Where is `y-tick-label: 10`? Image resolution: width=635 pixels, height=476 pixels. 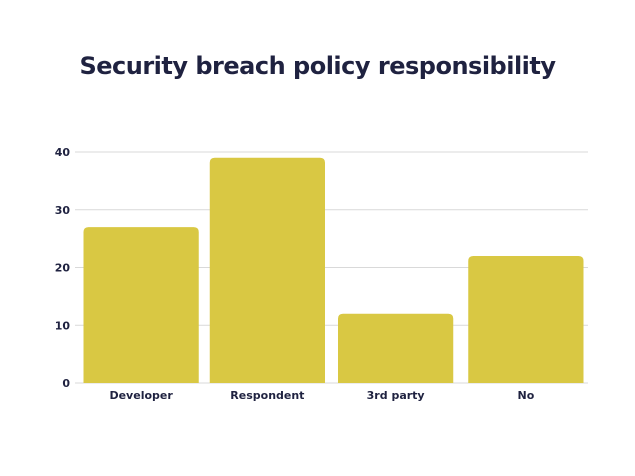 y-tick-label: 10 is located at coordinates (63, 325).